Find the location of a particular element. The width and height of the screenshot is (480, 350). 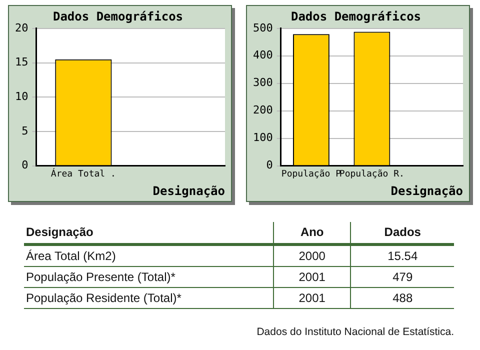

y-tick-label: 200 is located at coordinates (262, 110).